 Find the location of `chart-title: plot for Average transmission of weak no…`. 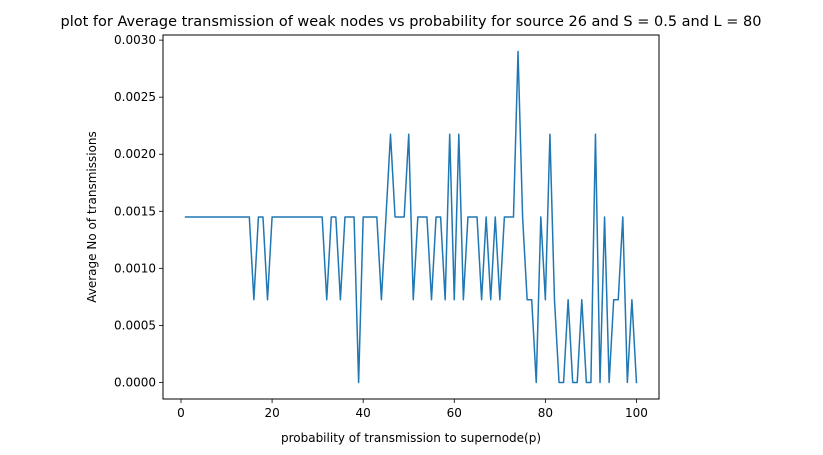

chart-title: plot for Average transmission of weak no… is located at coordinates (411, 22).